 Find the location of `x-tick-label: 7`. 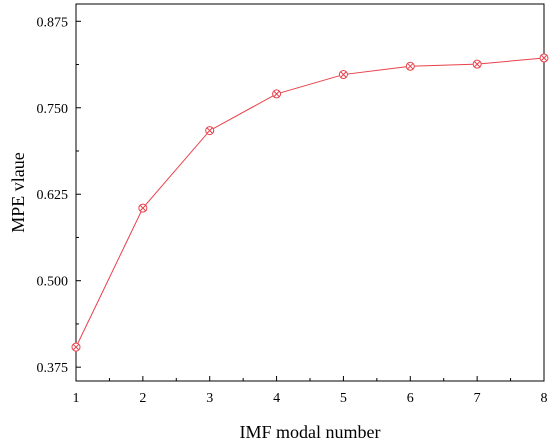

x-tick-label: 7 is located at coordinates (477, 398).